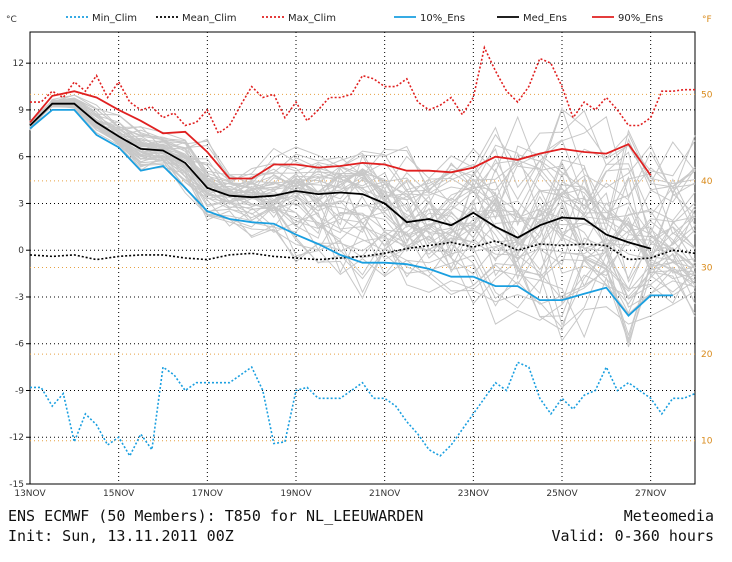  Describe the element at coordinates (19, 391) in the screenshot. I see `y-tick-label: -9` at that location.